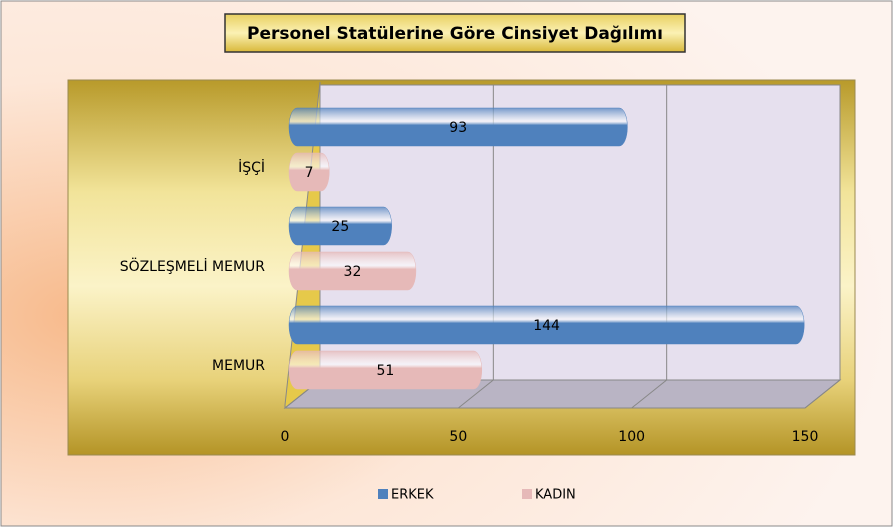 The width and height of the screenshot is (893, 527). I want to click on x-tick-label: 0, so click(285, 437).